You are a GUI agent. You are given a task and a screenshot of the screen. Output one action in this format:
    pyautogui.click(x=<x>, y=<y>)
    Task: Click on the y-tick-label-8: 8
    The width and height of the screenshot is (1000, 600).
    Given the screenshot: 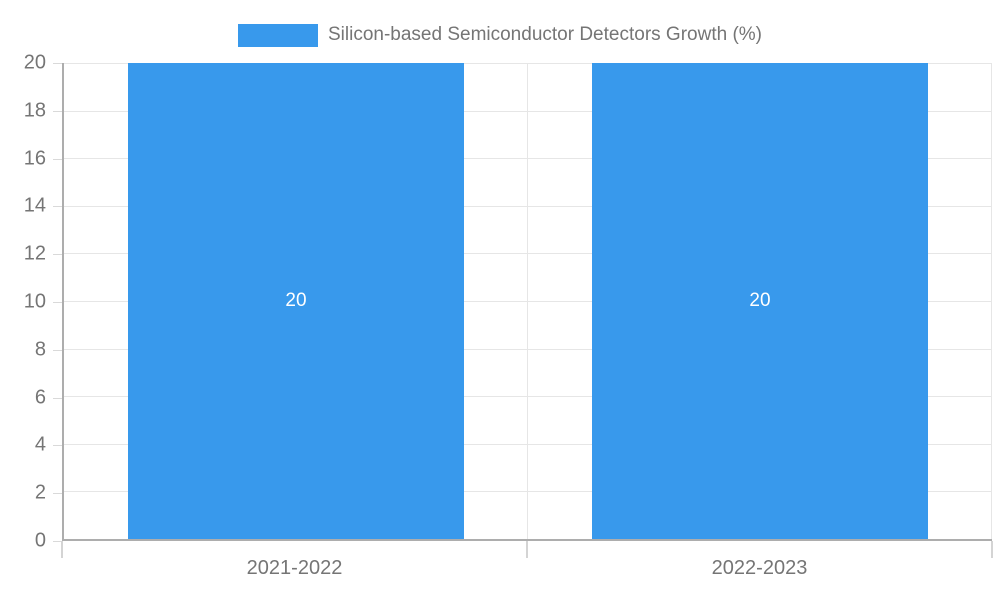 What is the action you would take?
    pyautogui.click(x=40, y=349)
    